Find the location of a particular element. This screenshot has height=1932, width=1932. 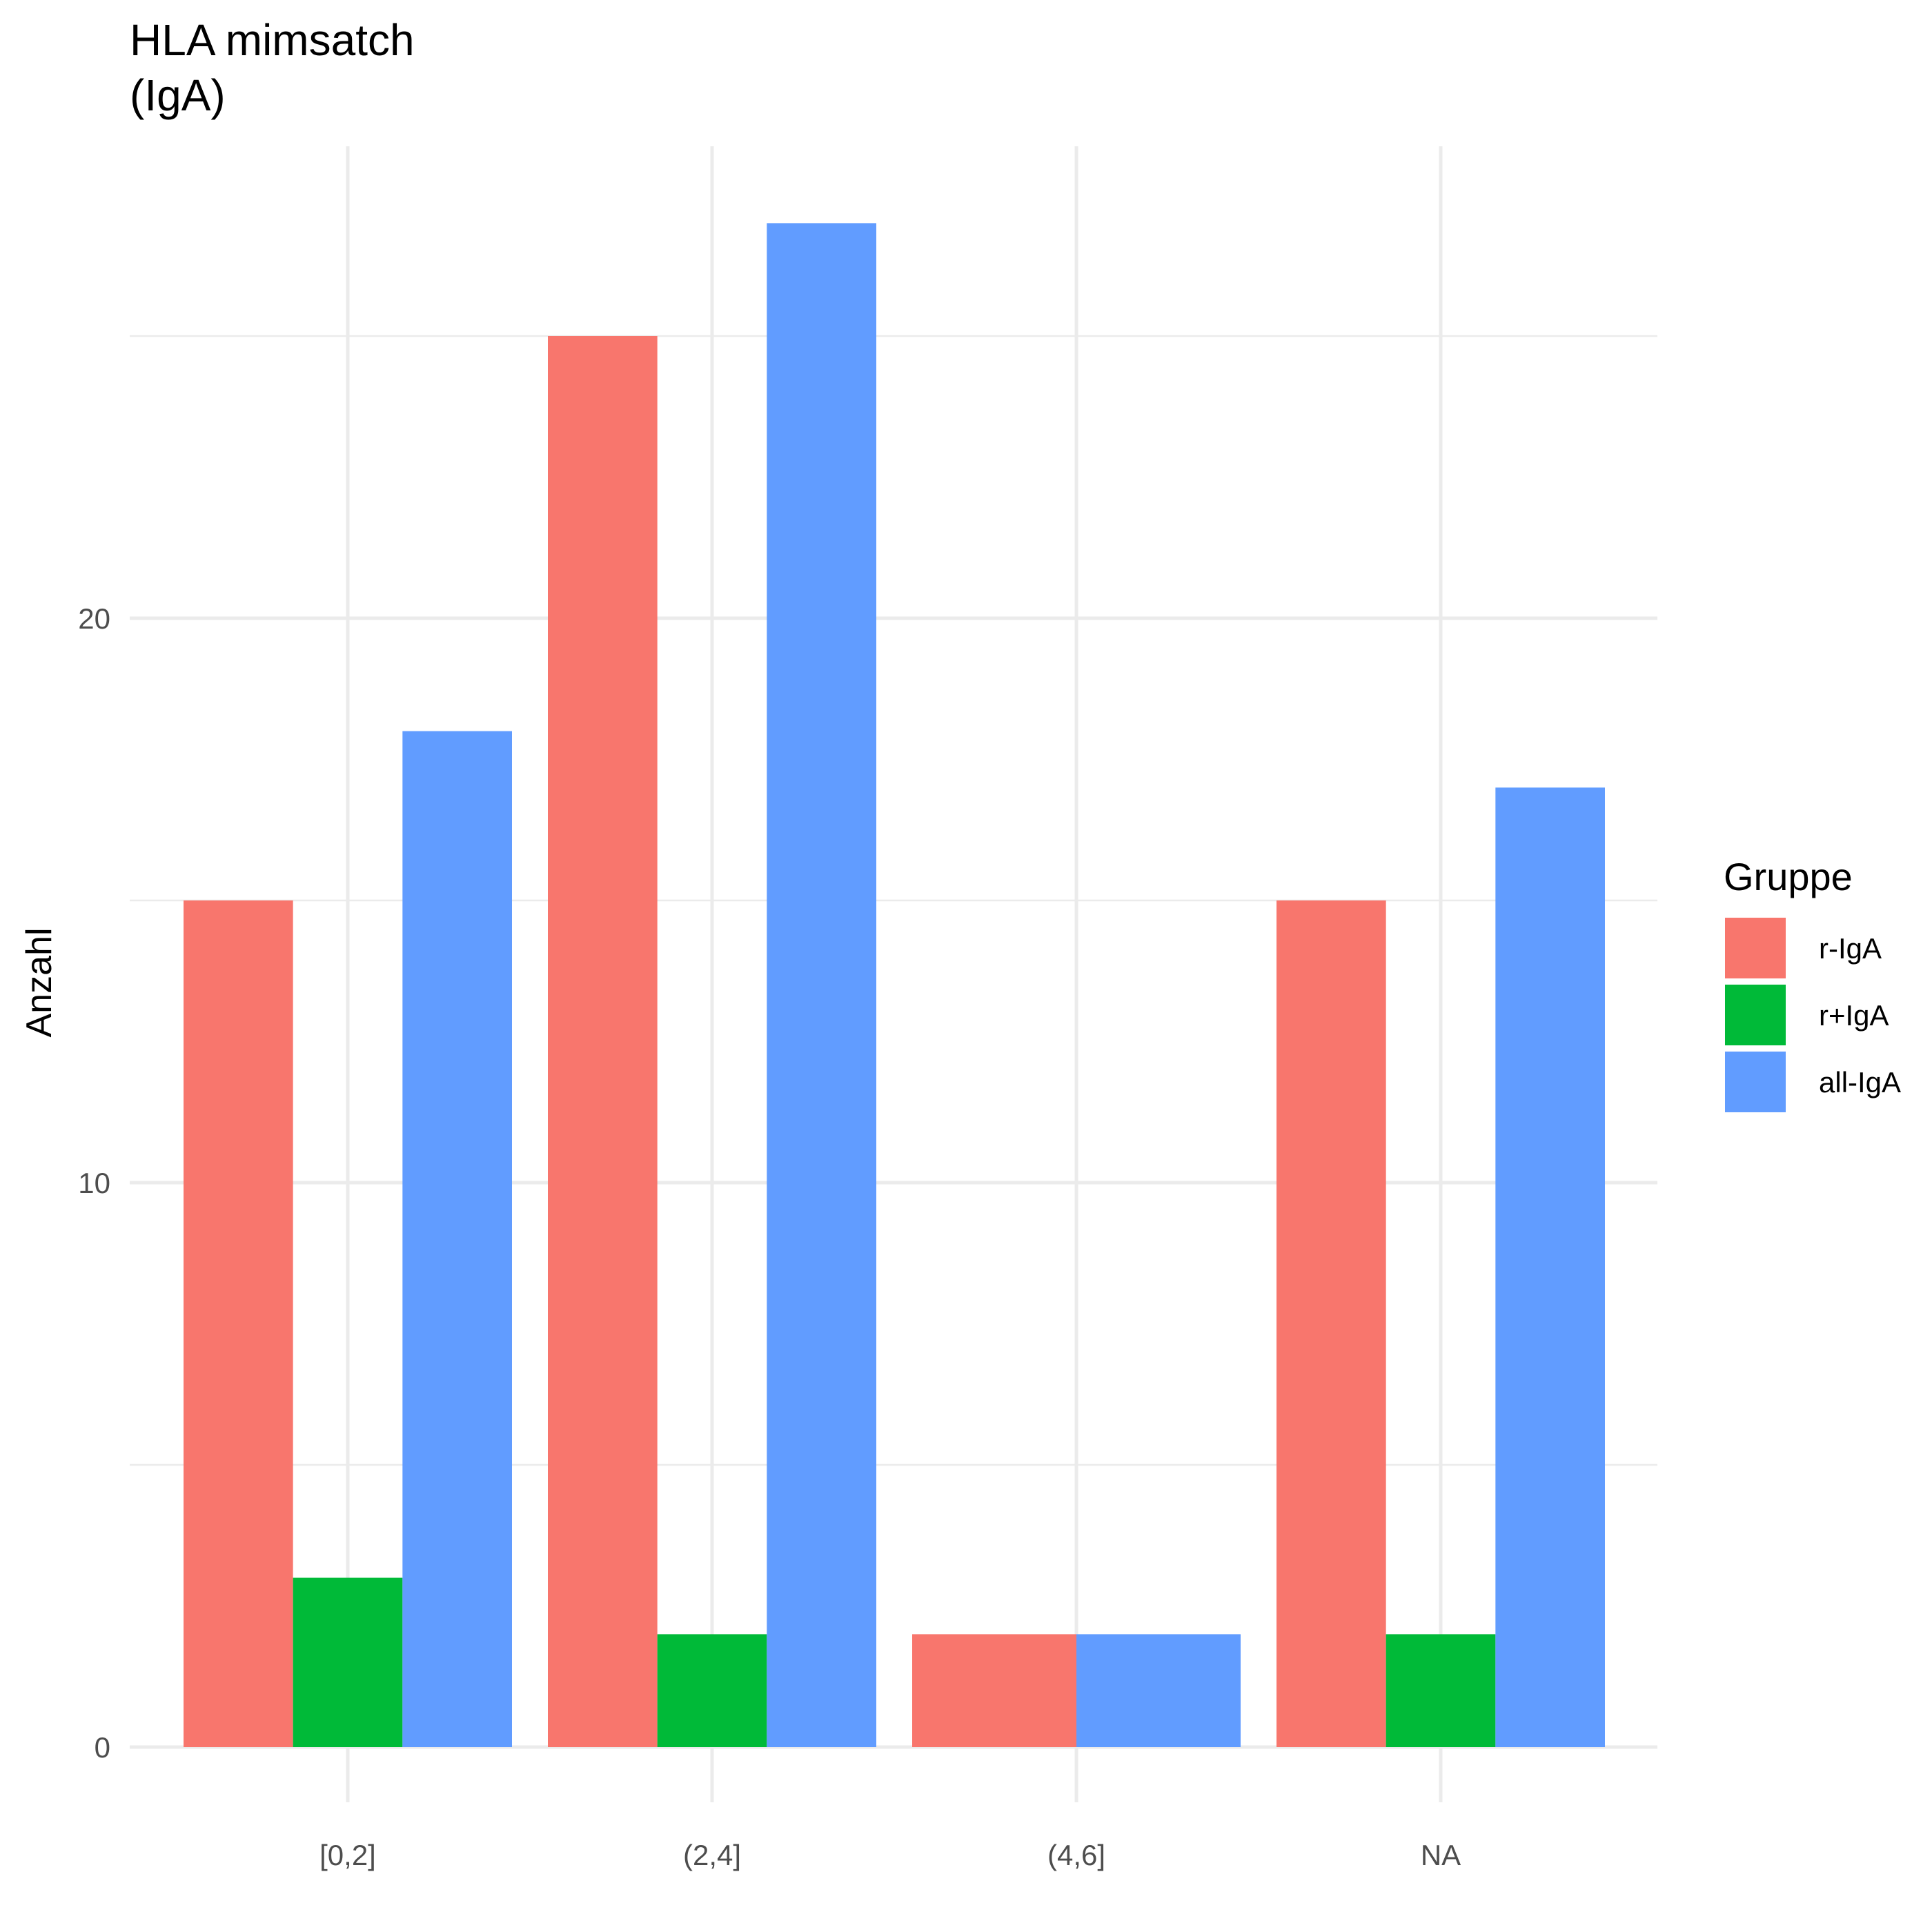

legend-label-all-IgA: all-IgA is located at coordinates (1860, 1082).